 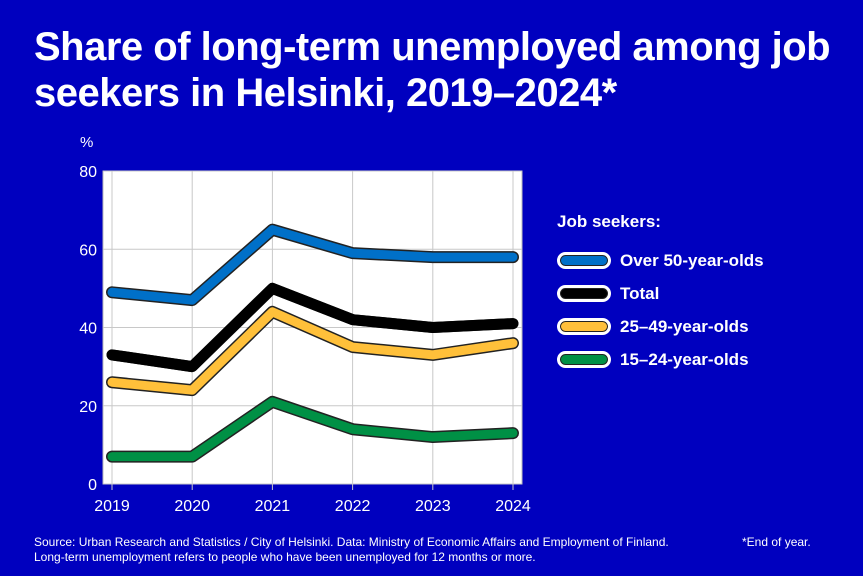 I want to click on x-tick-label: 2021, so click(x=273, y=506).